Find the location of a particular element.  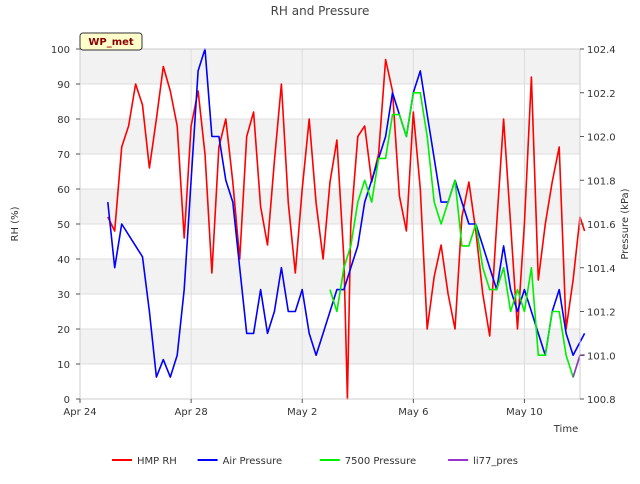

y-right-tick-label: 101.2 is located at coordinates (601, 313).